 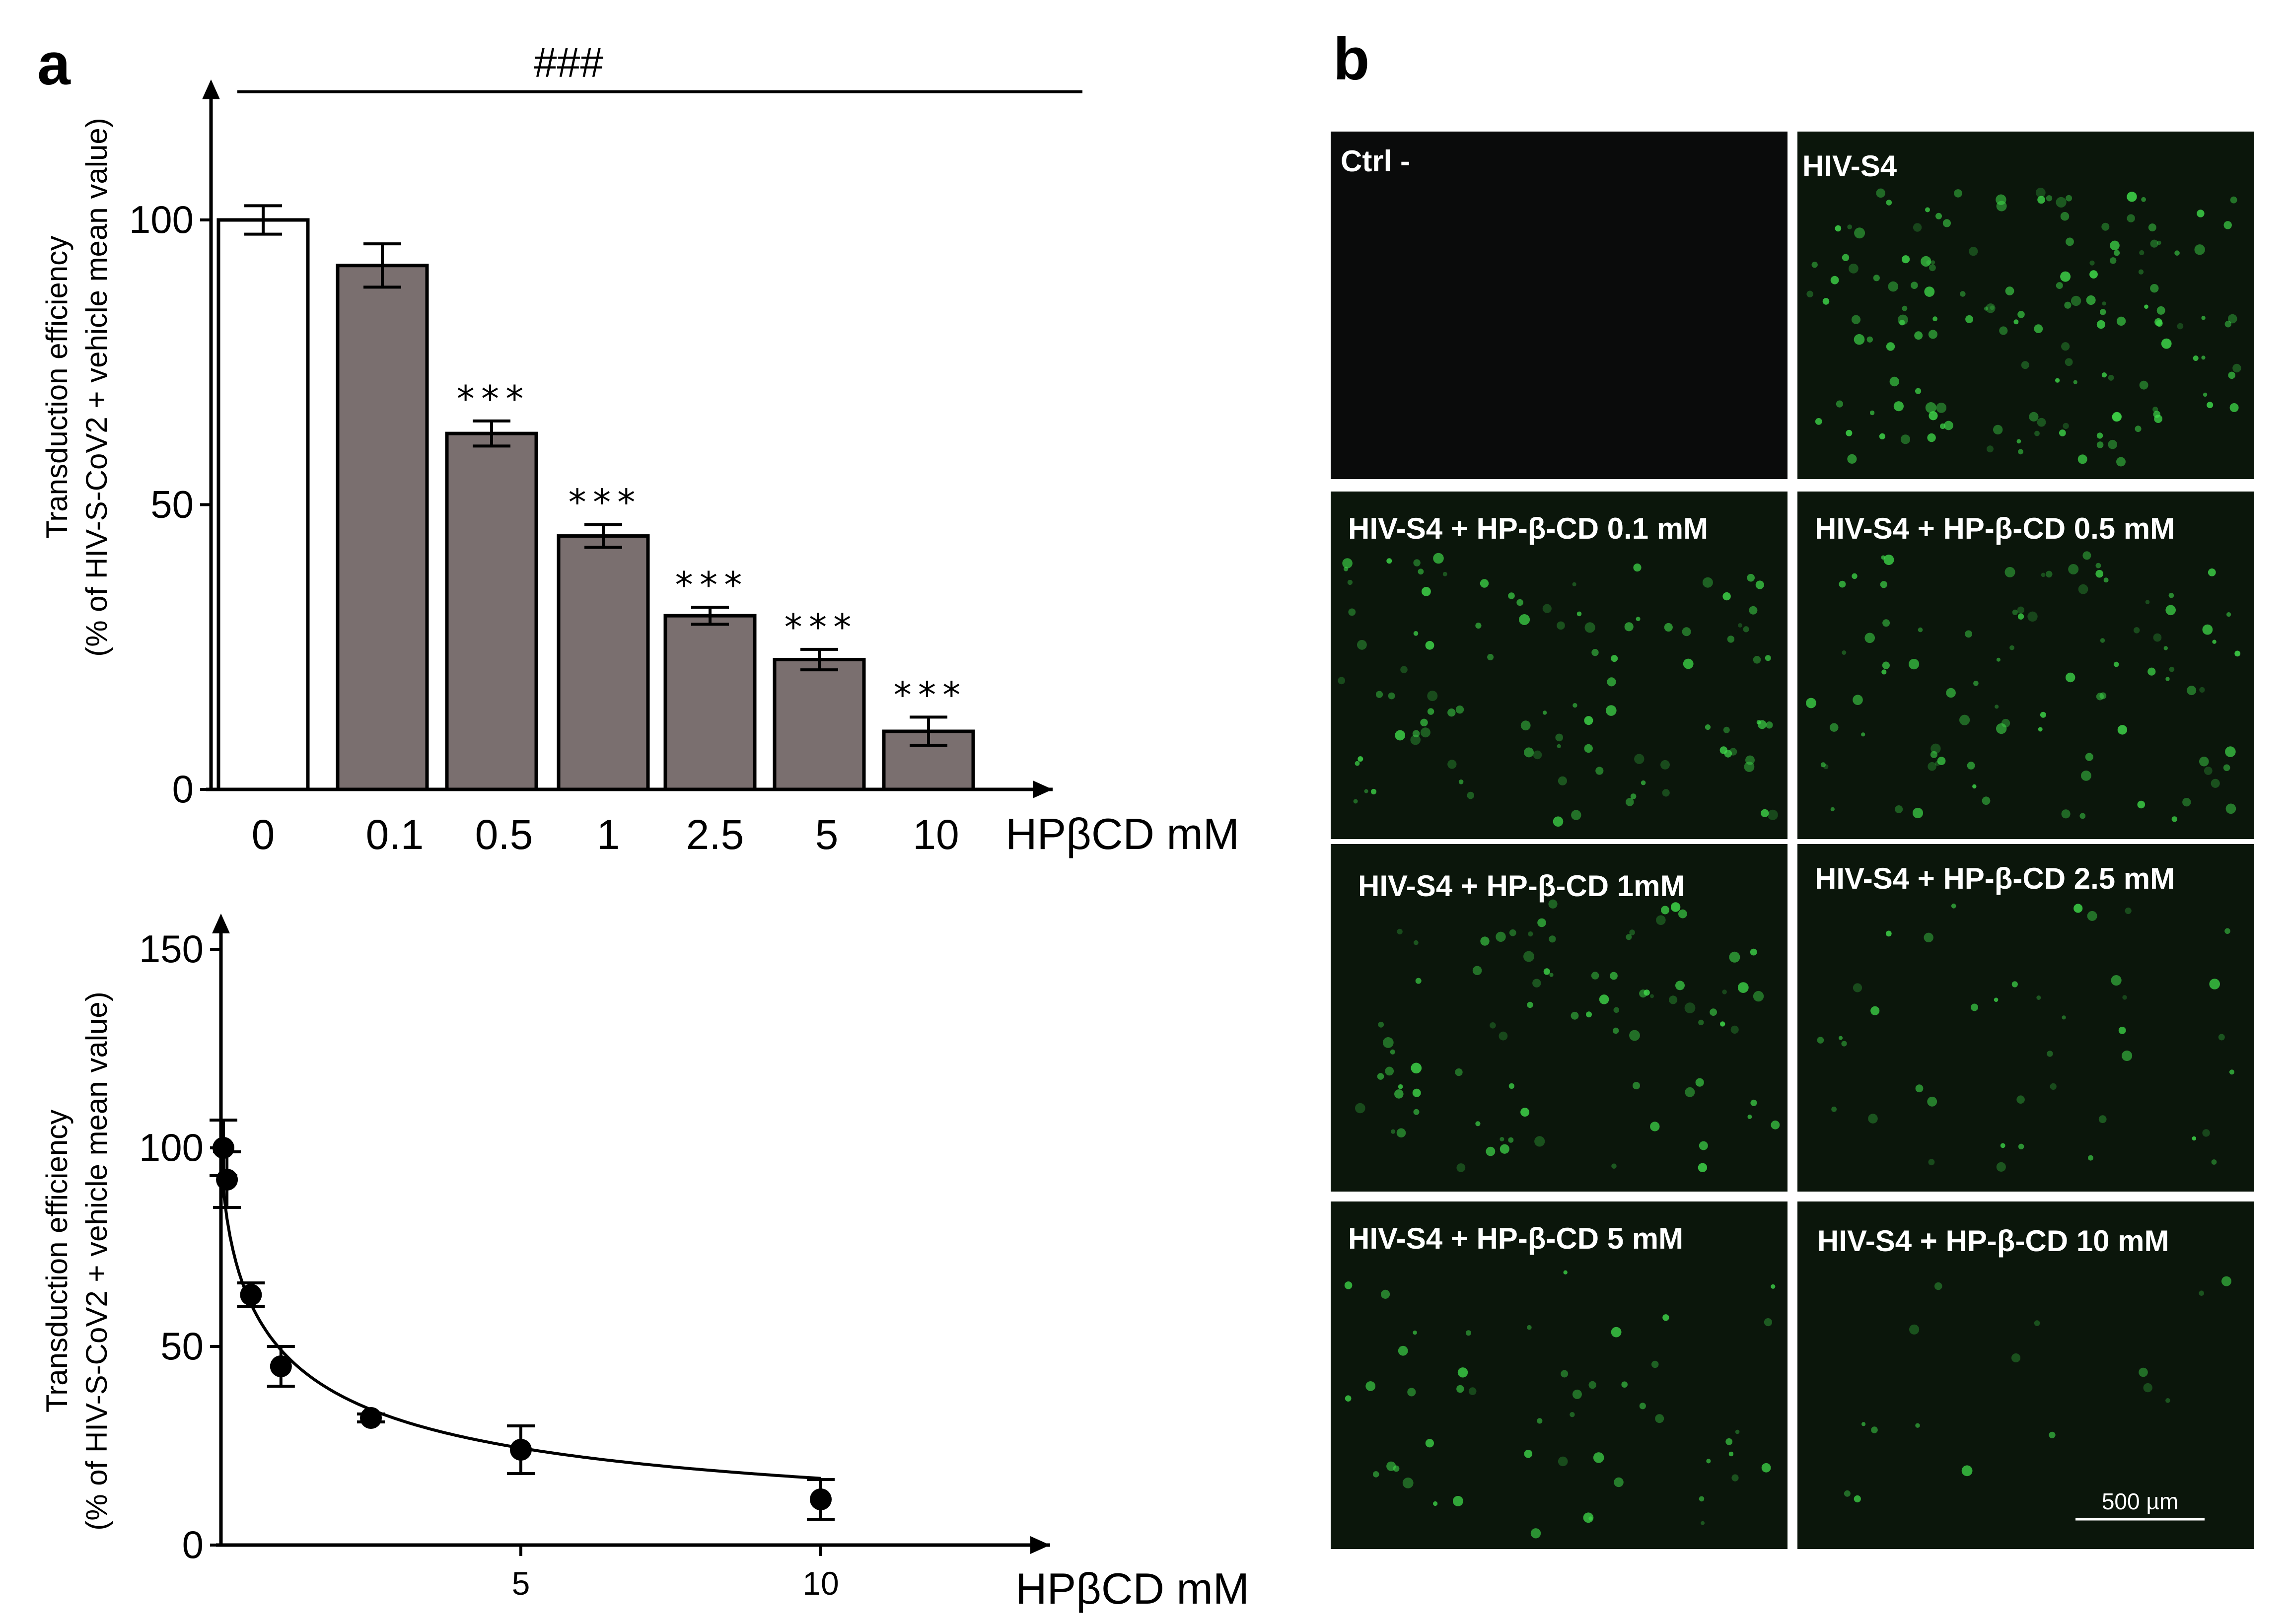 I want to click on dose-y-axis-title-line2: (% of HIV-S-CoV2 + vehicle mean value), so click(x=97, y=1260).